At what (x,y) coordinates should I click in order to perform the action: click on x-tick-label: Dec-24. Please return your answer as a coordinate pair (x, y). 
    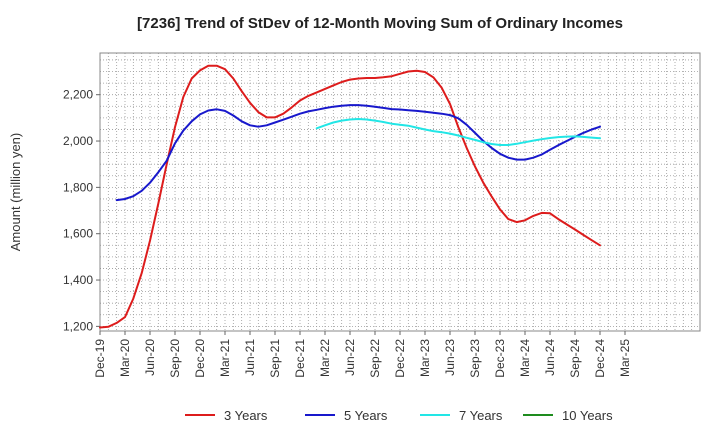
    Looking at the image, I should click on (600, 358).